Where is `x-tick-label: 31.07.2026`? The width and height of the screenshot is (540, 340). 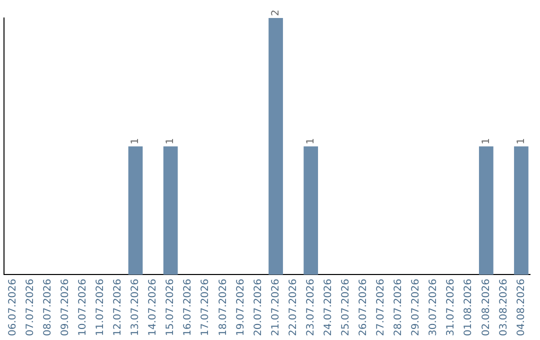
x-tick-label: 31.07.2026 is located at coordinates (451, 307).